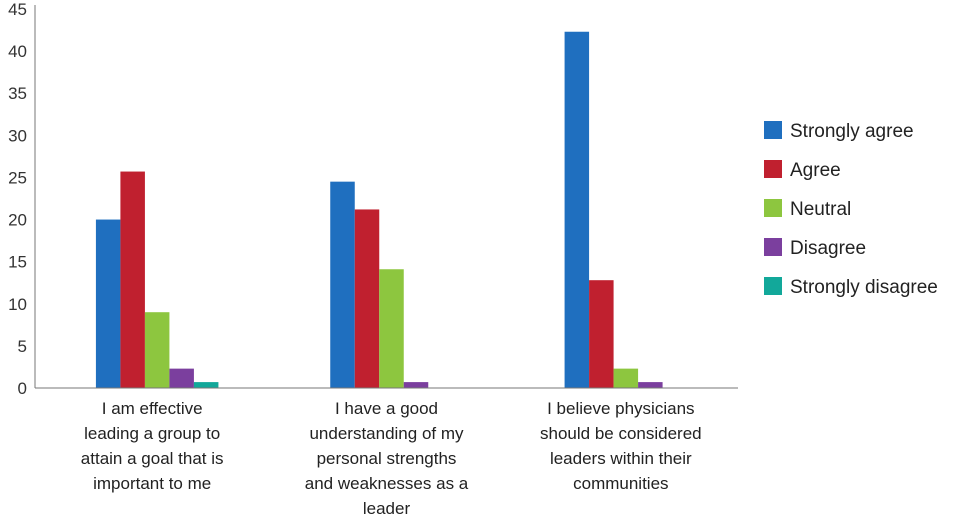 The width and height of the screenshot is (958, 516). Describe the element at coordinates (815, 170) in the screenshot. I see `legend-label: Agree` at that location.